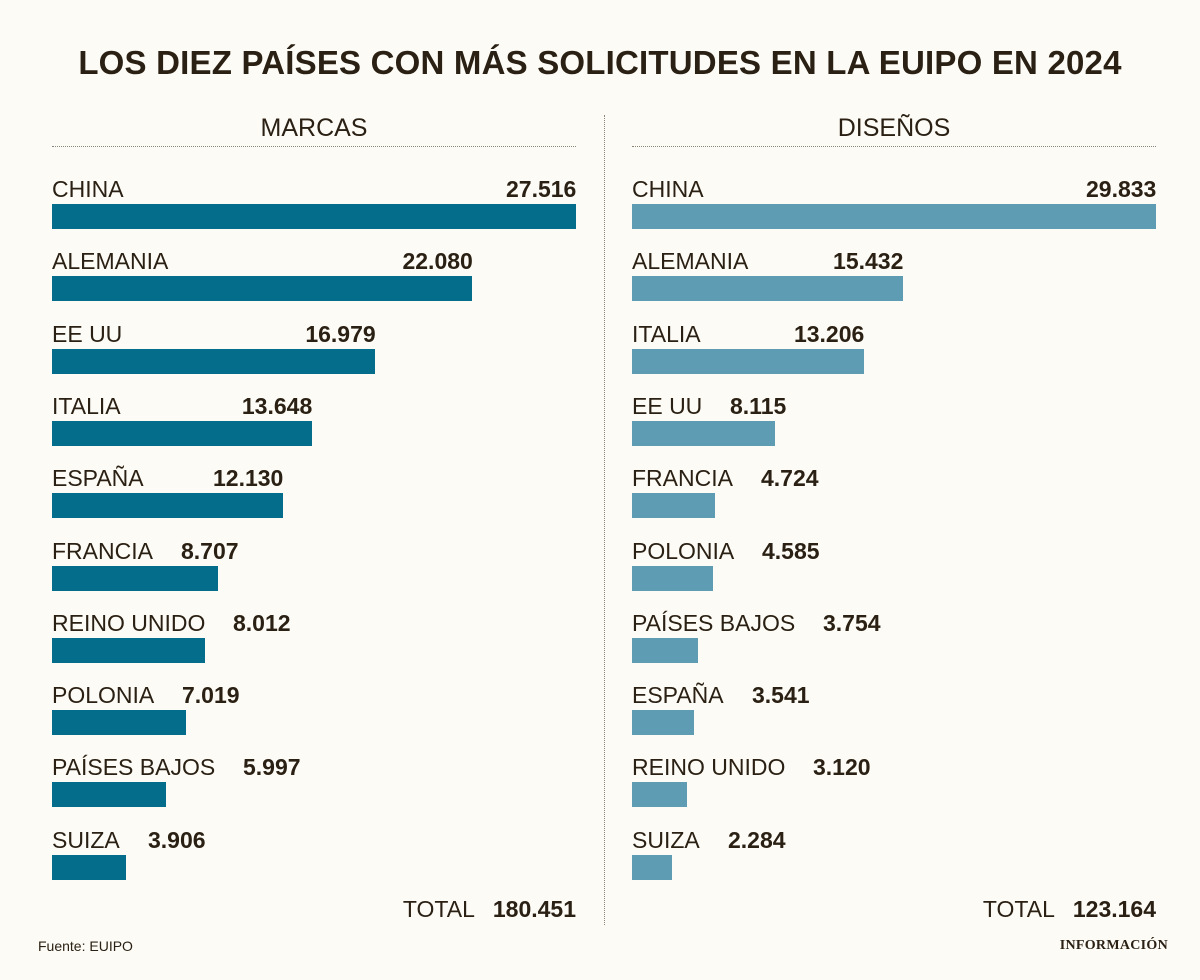 Image resolution: width=1200 pixels, height=980 pixels. I want to click on disenos-value-label: 3.541, so click(781, 695).